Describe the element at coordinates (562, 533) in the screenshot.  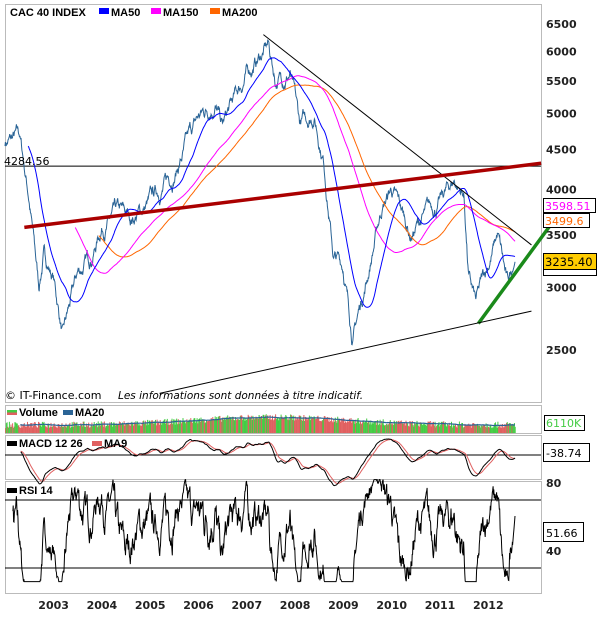
I see `svg-text: 51.66` at that location.